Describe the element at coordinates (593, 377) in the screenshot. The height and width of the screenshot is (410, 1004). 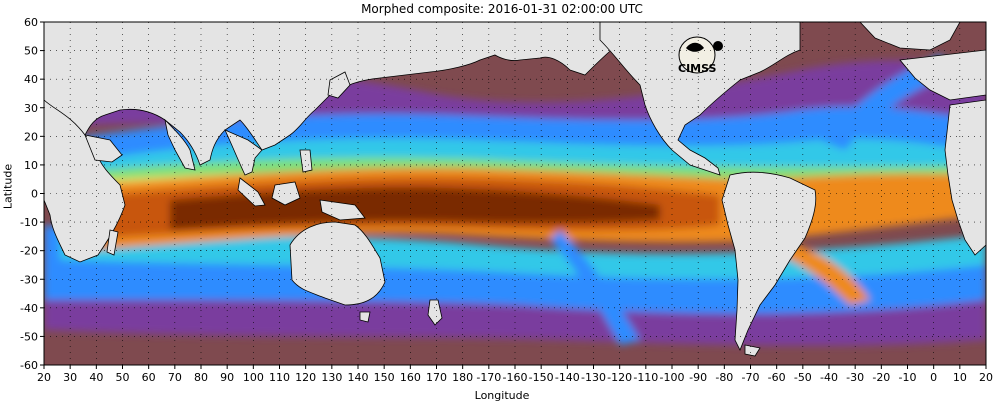
I see `lon-tick-label: -130` at that location.